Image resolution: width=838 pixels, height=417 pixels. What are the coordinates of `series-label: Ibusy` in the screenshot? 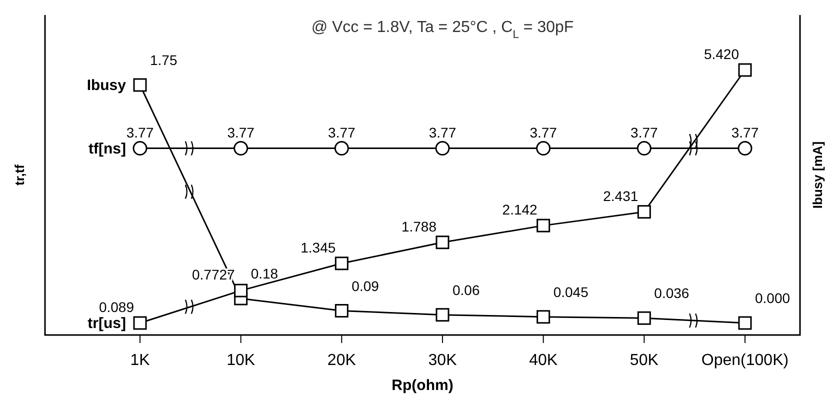 It's located at (106, 85).